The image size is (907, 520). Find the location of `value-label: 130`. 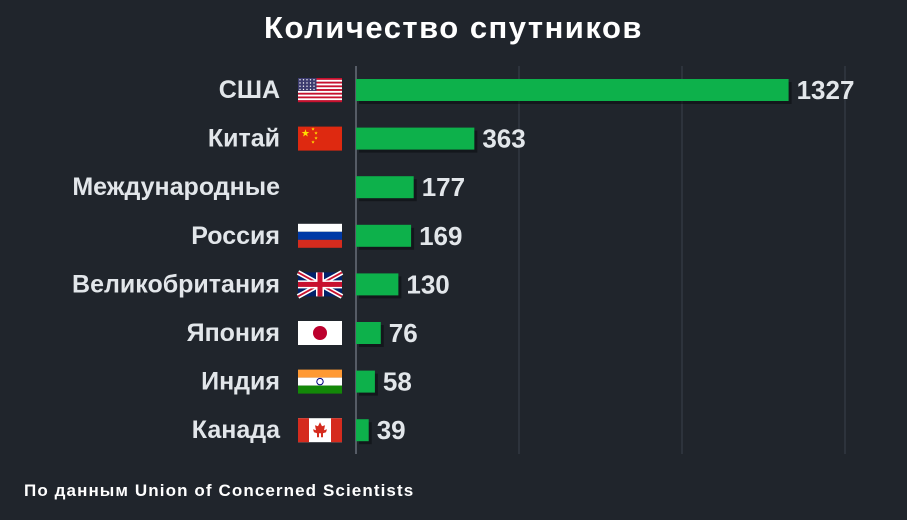

value-label: 130 is located at coordinates (427, 284).